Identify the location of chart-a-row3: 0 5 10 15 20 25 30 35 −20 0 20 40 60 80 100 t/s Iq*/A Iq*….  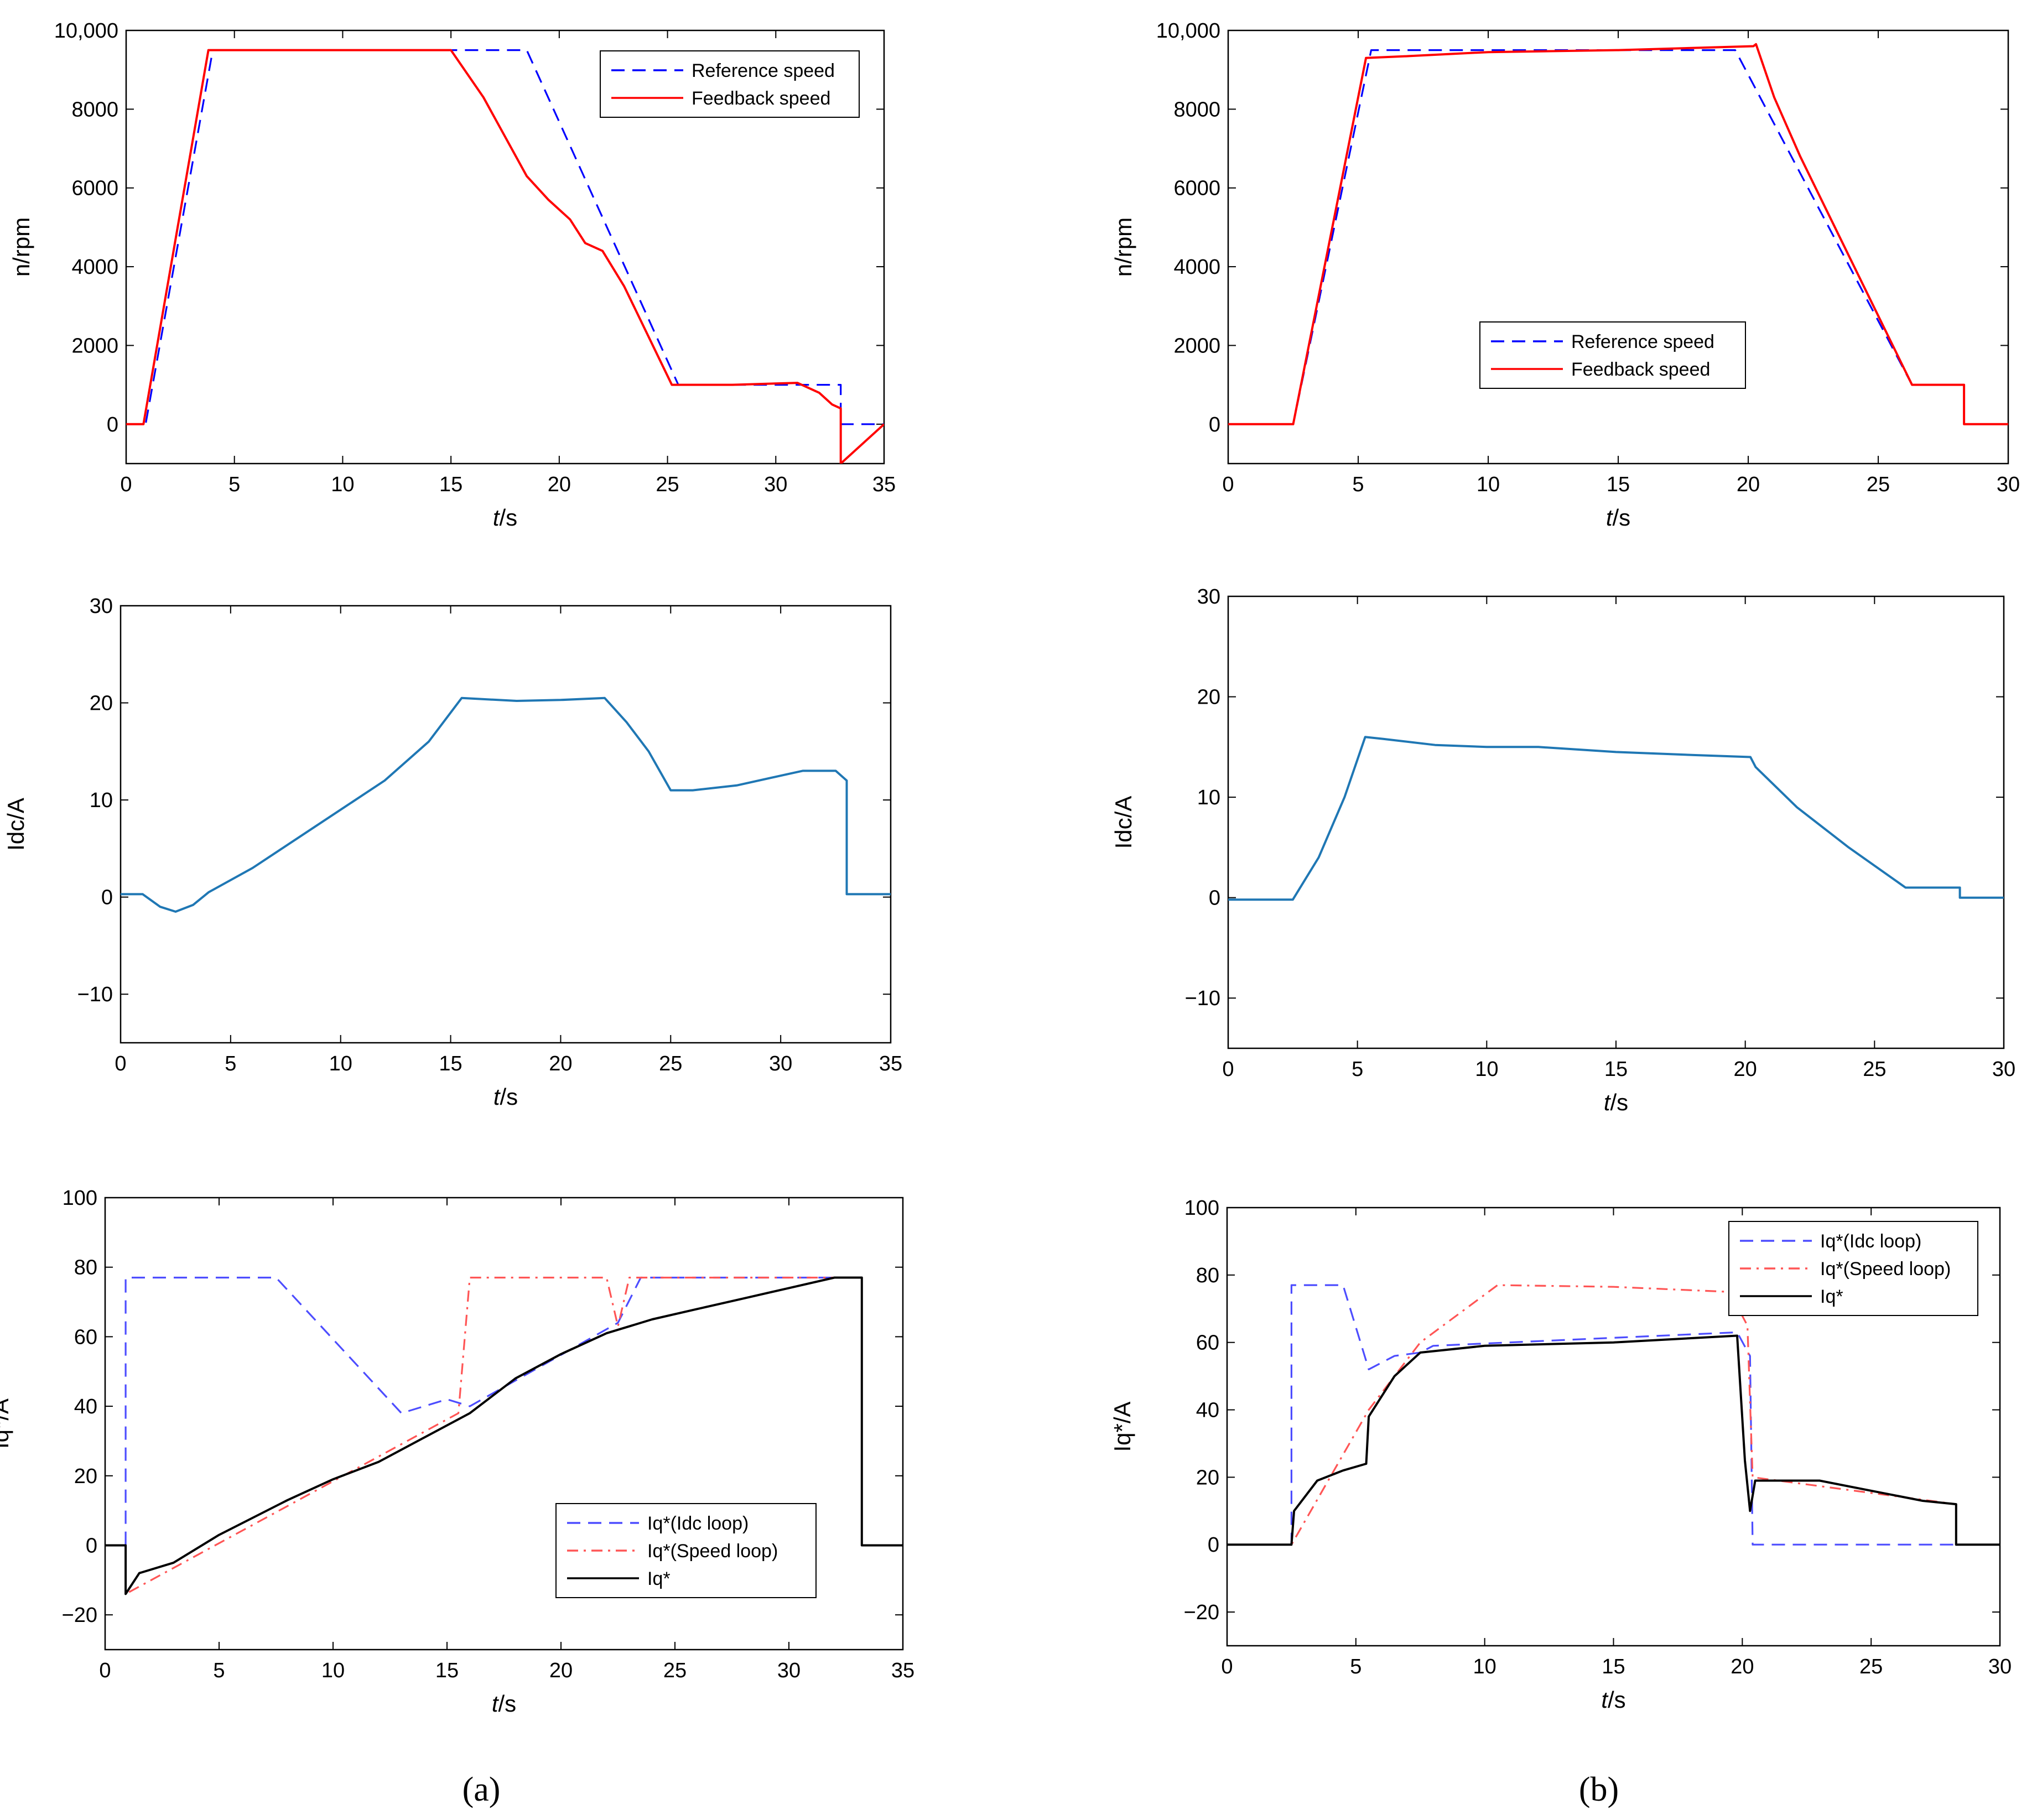
(457, 1452).